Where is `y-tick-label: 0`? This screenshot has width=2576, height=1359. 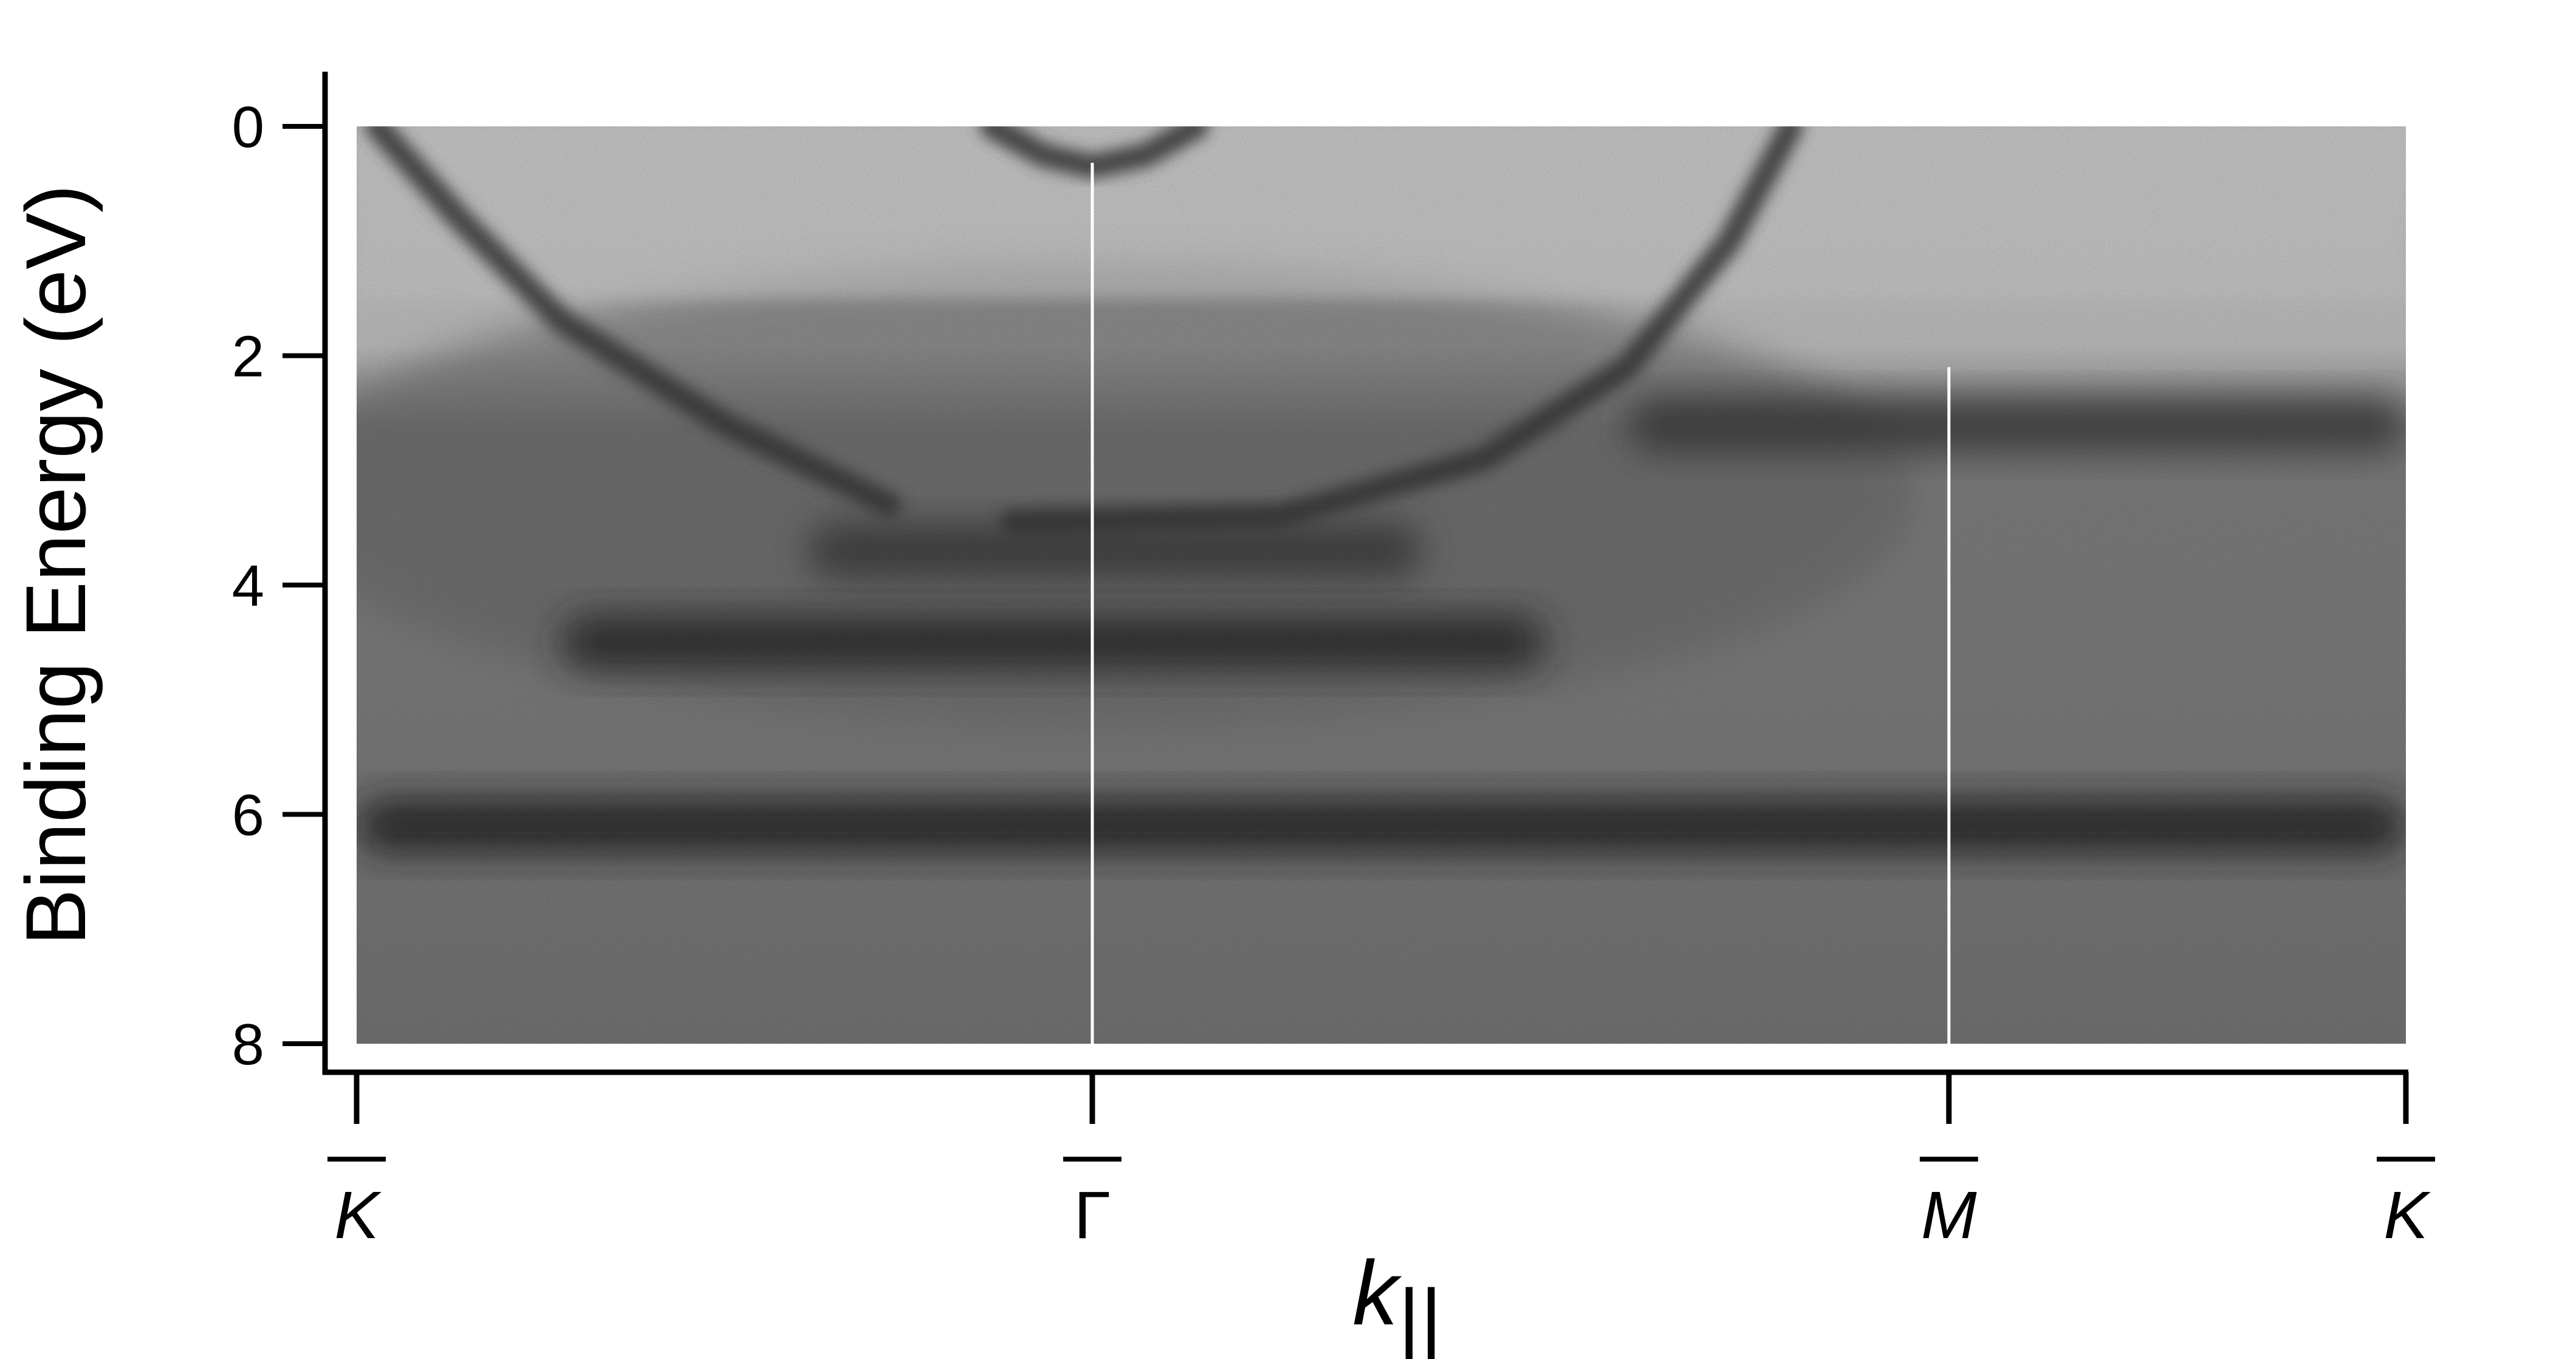 y-tick-label: 0 is located at coordinates (248, 128).